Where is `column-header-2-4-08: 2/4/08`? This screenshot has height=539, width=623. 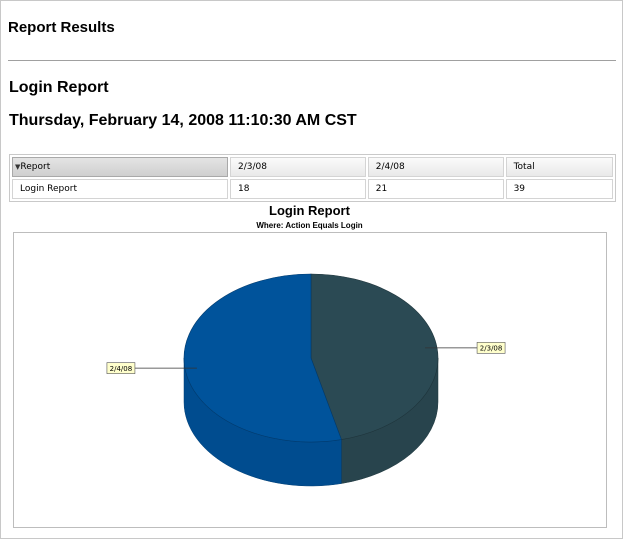
column-header-2-4-08: 2/4/08 is located at coordinates (435, 167).